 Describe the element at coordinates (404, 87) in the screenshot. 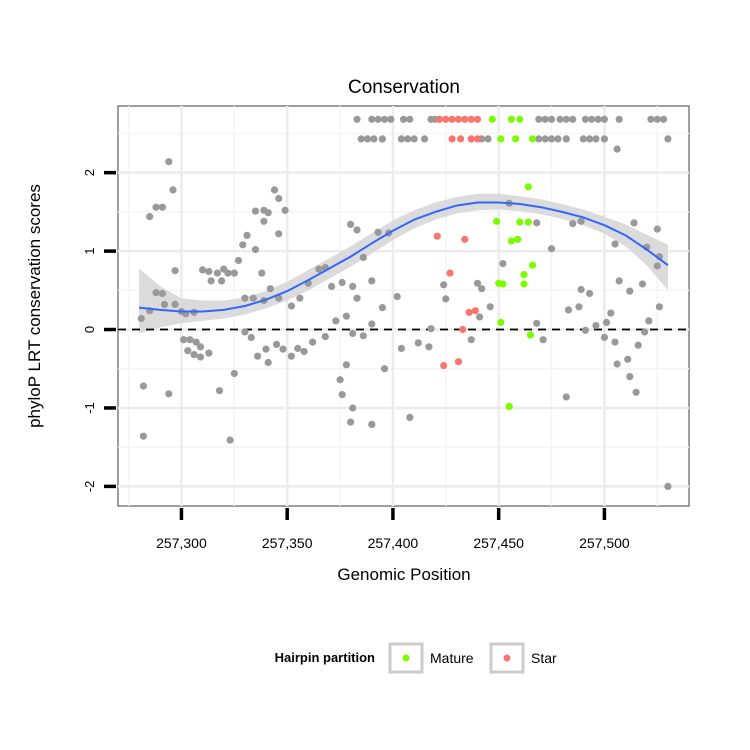

I see `chart-title: Conservation` at that location.